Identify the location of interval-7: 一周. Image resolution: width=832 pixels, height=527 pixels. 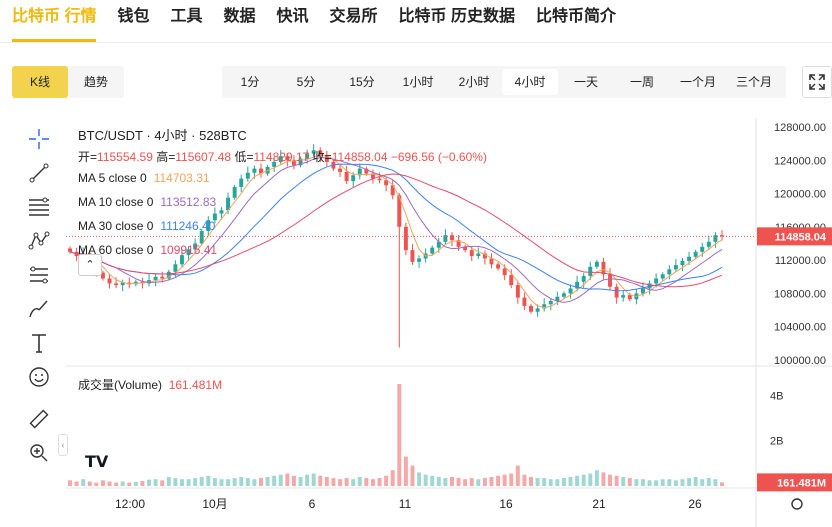
(641, 82).